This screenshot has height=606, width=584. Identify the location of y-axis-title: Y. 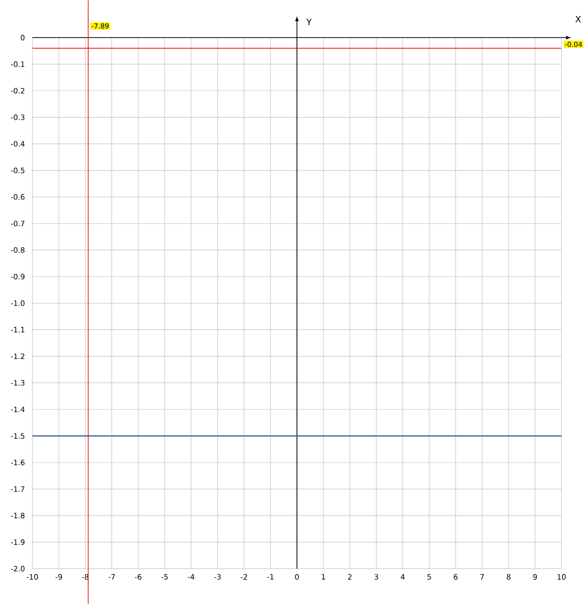
(309, 22).